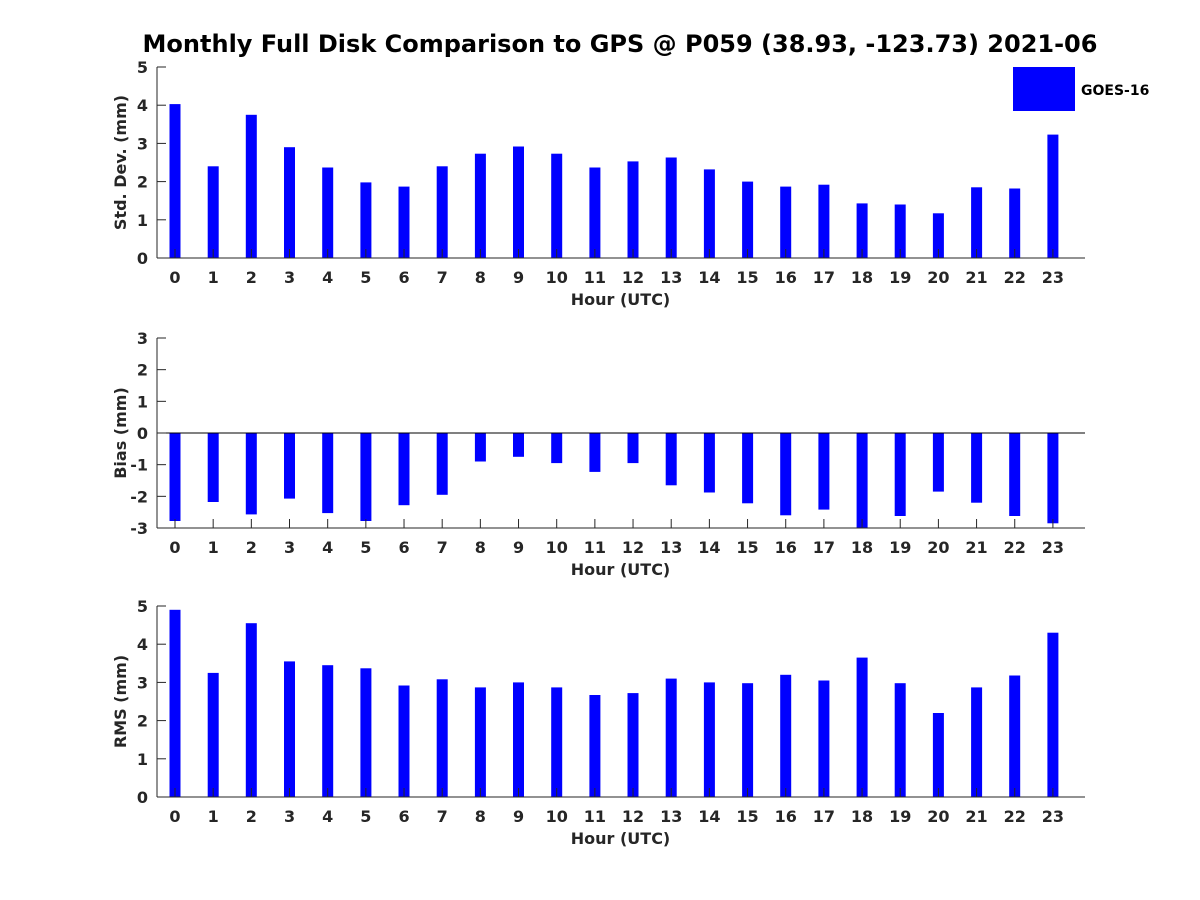 This screenshot has width=1200, height=900. What do you see at coordinates (289, 547) in the screenshot?
I see `x-tick-label: 3` at bounding box center [289, 547].